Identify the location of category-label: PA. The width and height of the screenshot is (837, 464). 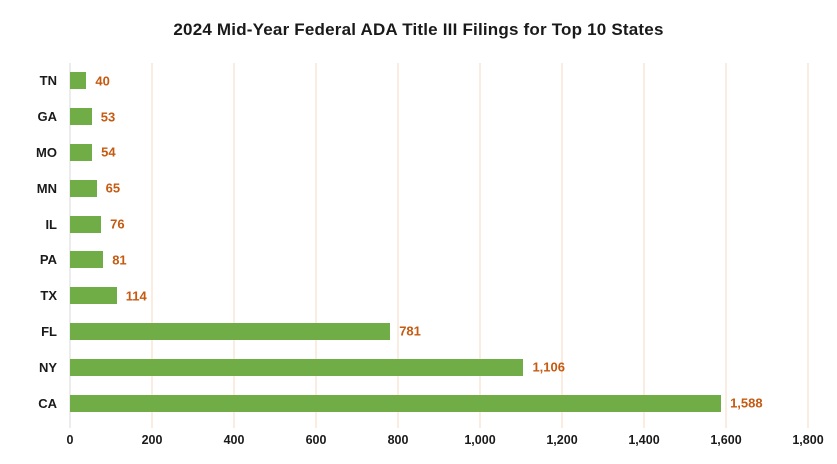
(48, 260).